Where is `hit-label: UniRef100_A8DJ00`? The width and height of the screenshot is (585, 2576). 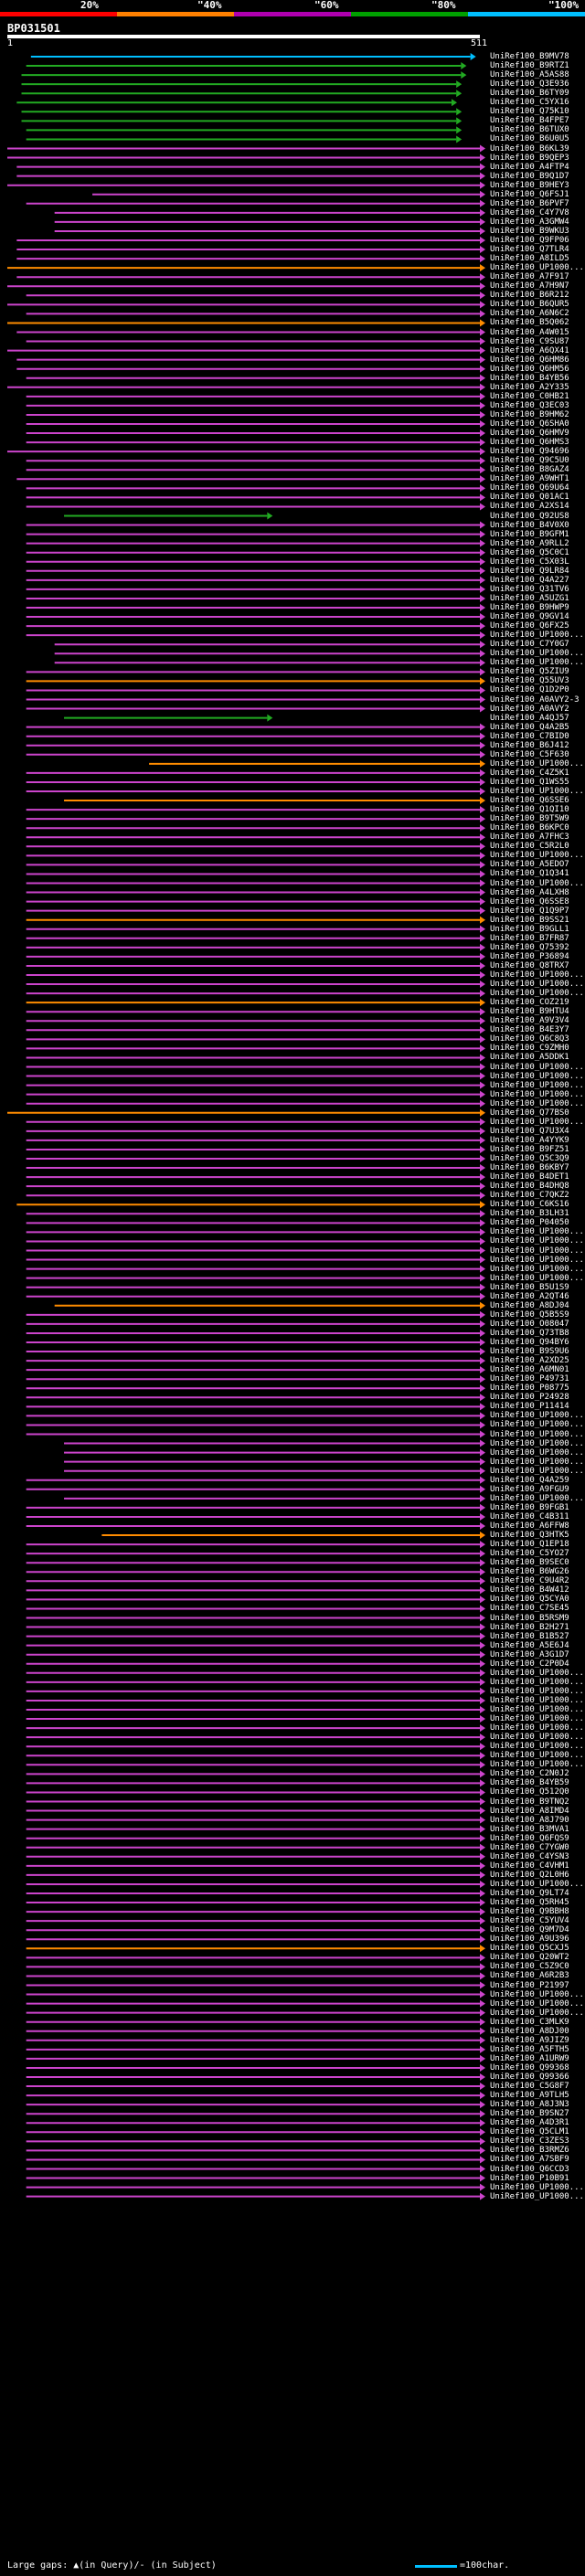 hit-label: UniRef100_A8DJ00 is located at coordinates (530, 2031).